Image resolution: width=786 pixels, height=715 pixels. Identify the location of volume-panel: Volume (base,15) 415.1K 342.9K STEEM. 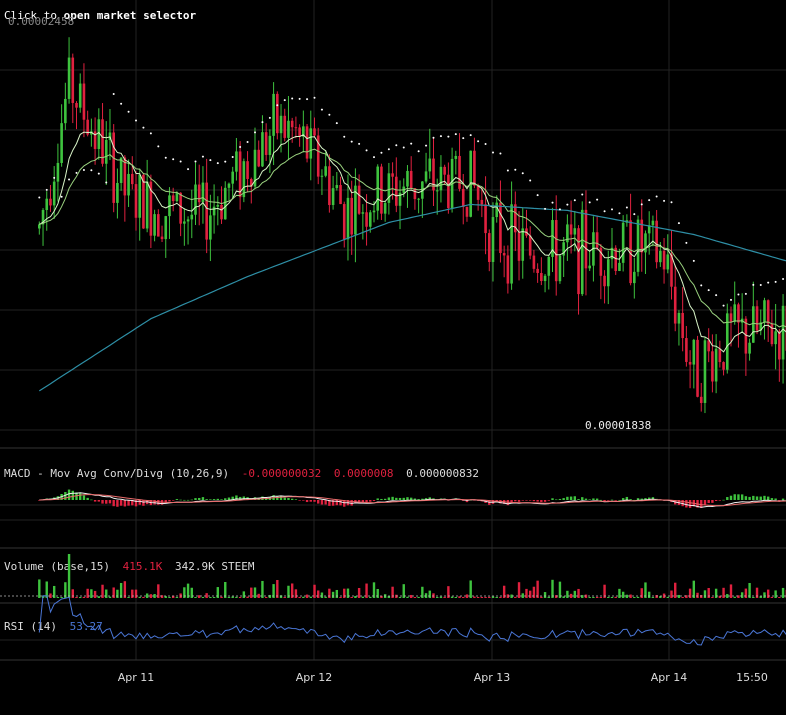
(393, 576).